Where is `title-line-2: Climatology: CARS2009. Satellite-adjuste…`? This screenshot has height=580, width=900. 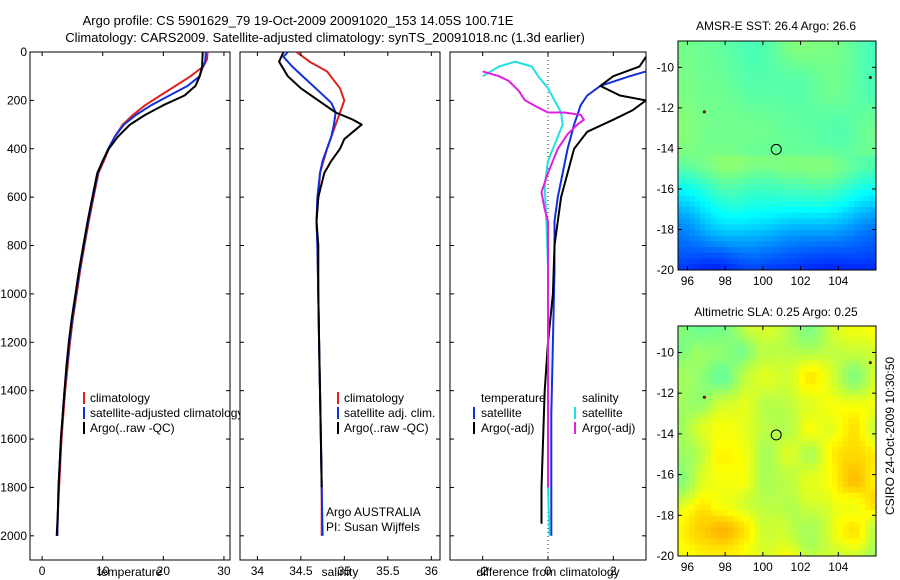
title-line-2: Climatology: CARS2009. Satellite-adjuste… is located at coordinates (325, 37).